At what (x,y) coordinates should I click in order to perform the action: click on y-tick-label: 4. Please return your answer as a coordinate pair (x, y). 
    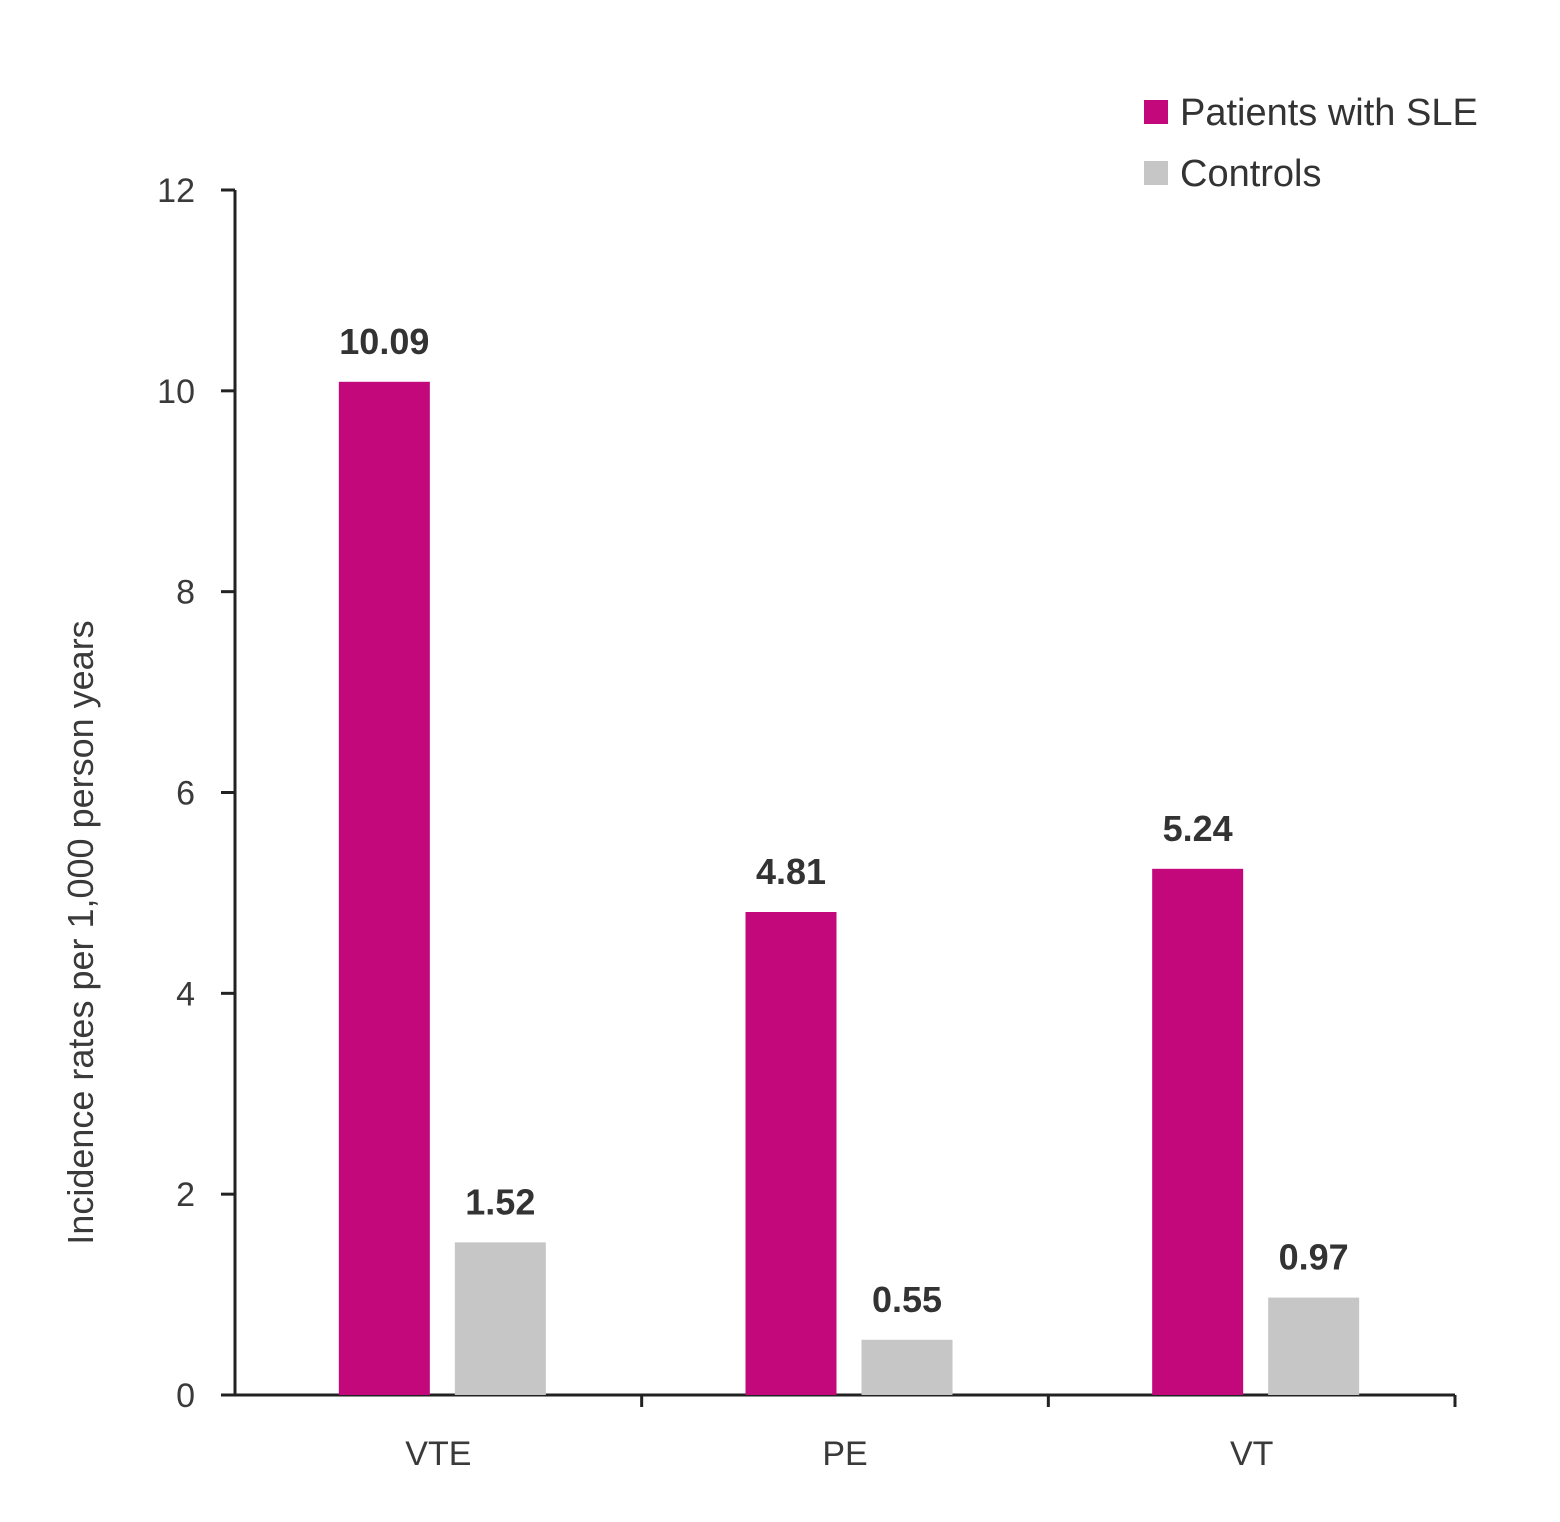
    Looking at the image, I should click on (185, 994).